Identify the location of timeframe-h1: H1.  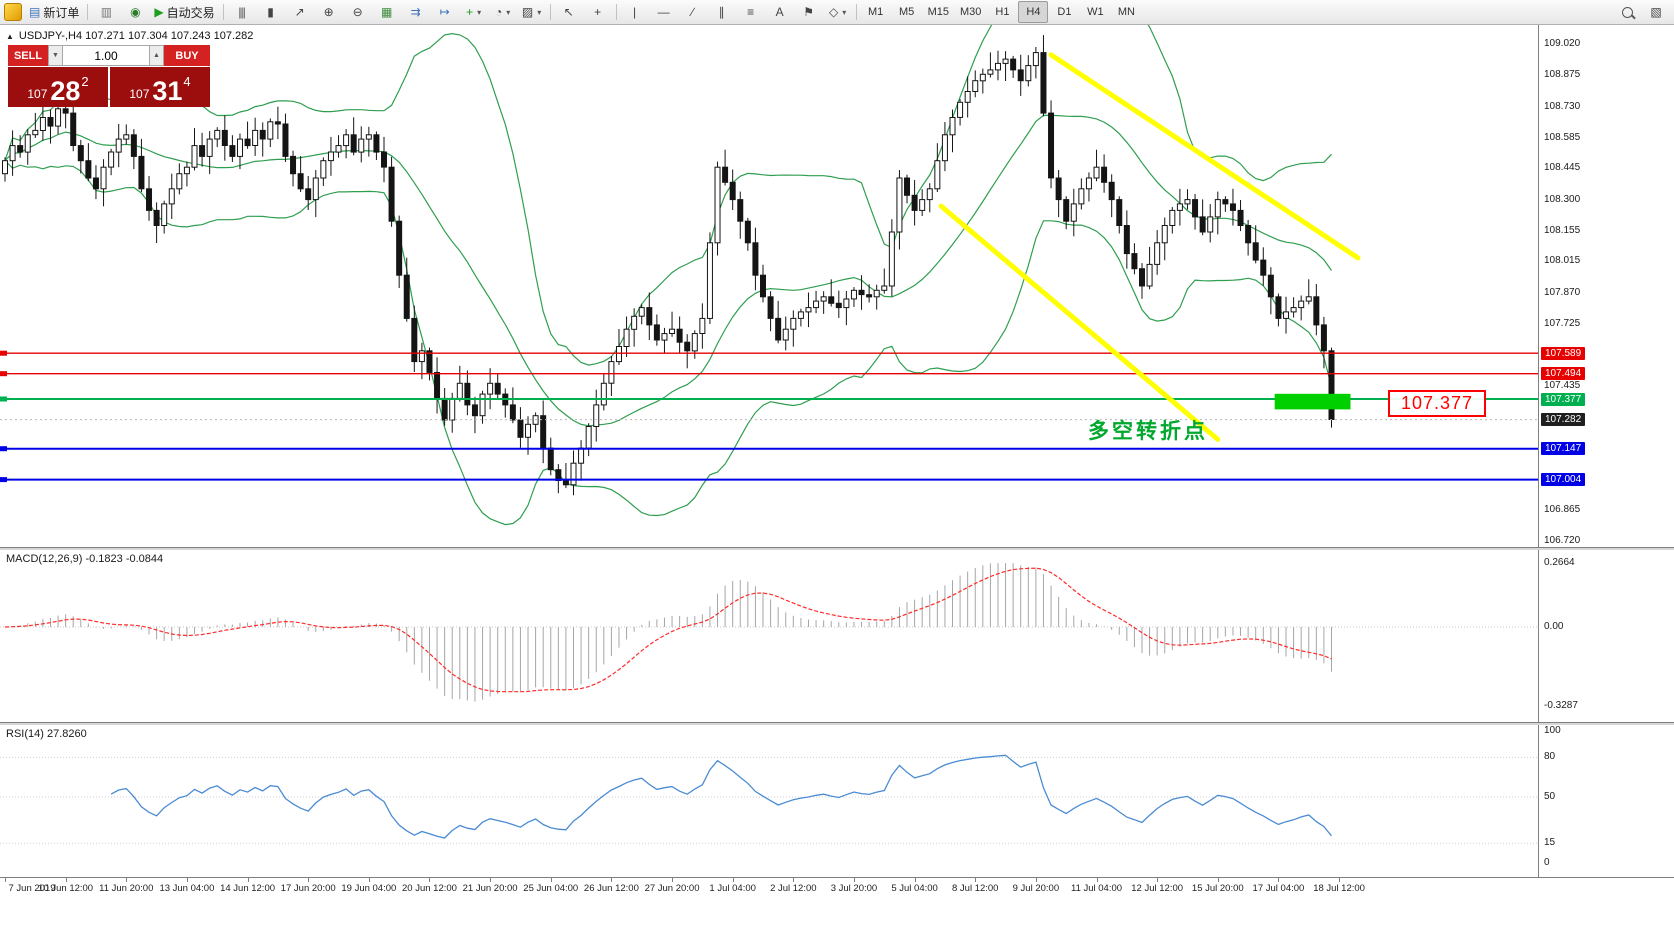
(1002, 12).